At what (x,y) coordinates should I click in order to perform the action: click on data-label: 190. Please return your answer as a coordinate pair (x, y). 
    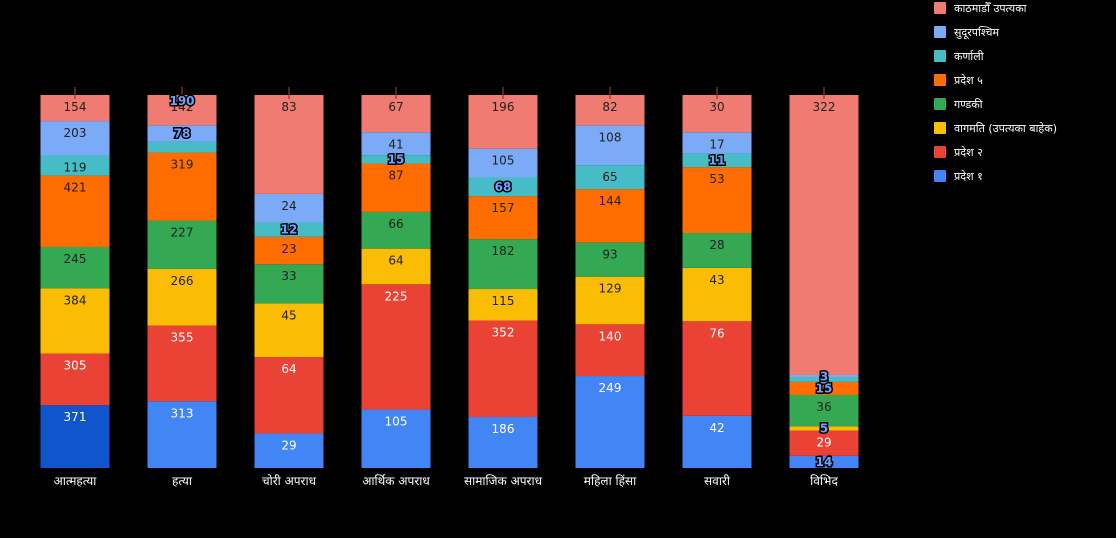
    Looking at the image, I should click on (181, 101).